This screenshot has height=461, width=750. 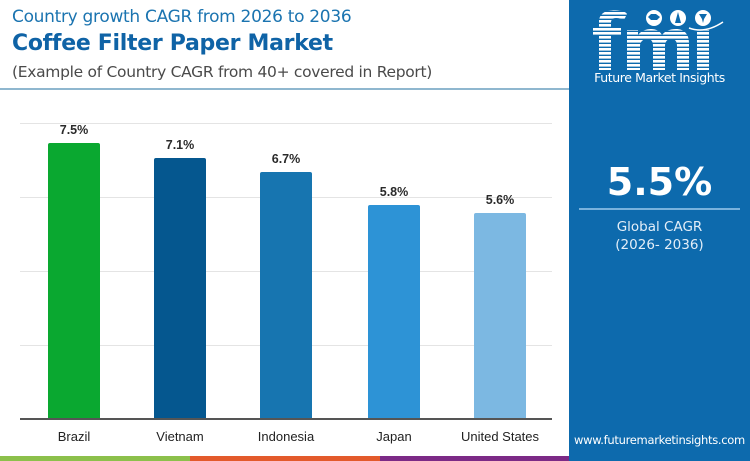 What do you see at coordinates (394, 436) in the screenshot?
I see `x-tick-label: Japan` at bounding box center [394, 436].